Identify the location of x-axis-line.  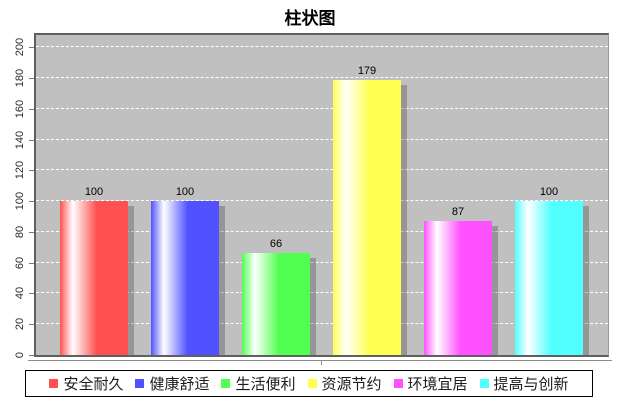
(320, 360).